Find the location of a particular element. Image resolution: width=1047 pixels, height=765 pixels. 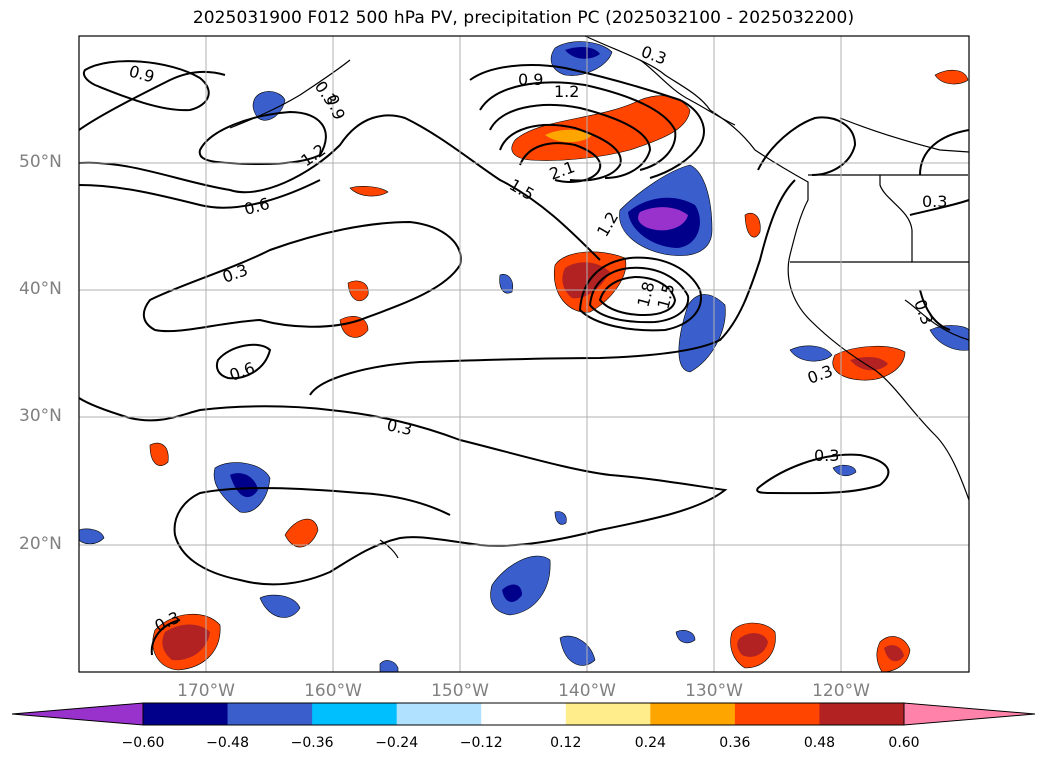

longitude-label: 130°W is located at coordinates (714, 691).